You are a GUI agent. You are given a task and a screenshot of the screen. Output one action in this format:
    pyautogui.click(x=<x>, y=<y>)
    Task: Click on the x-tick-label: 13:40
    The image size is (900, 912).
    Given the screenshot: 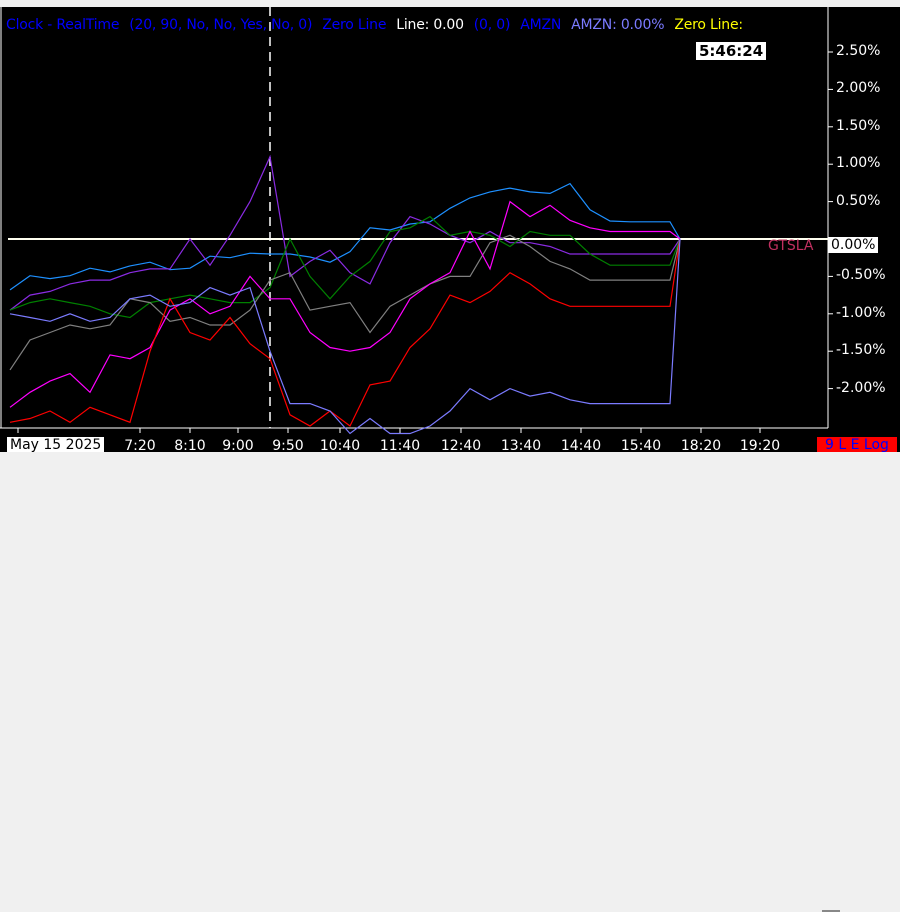 What is the action you would take?
    pyautogui.click(x=521, y=446)
    